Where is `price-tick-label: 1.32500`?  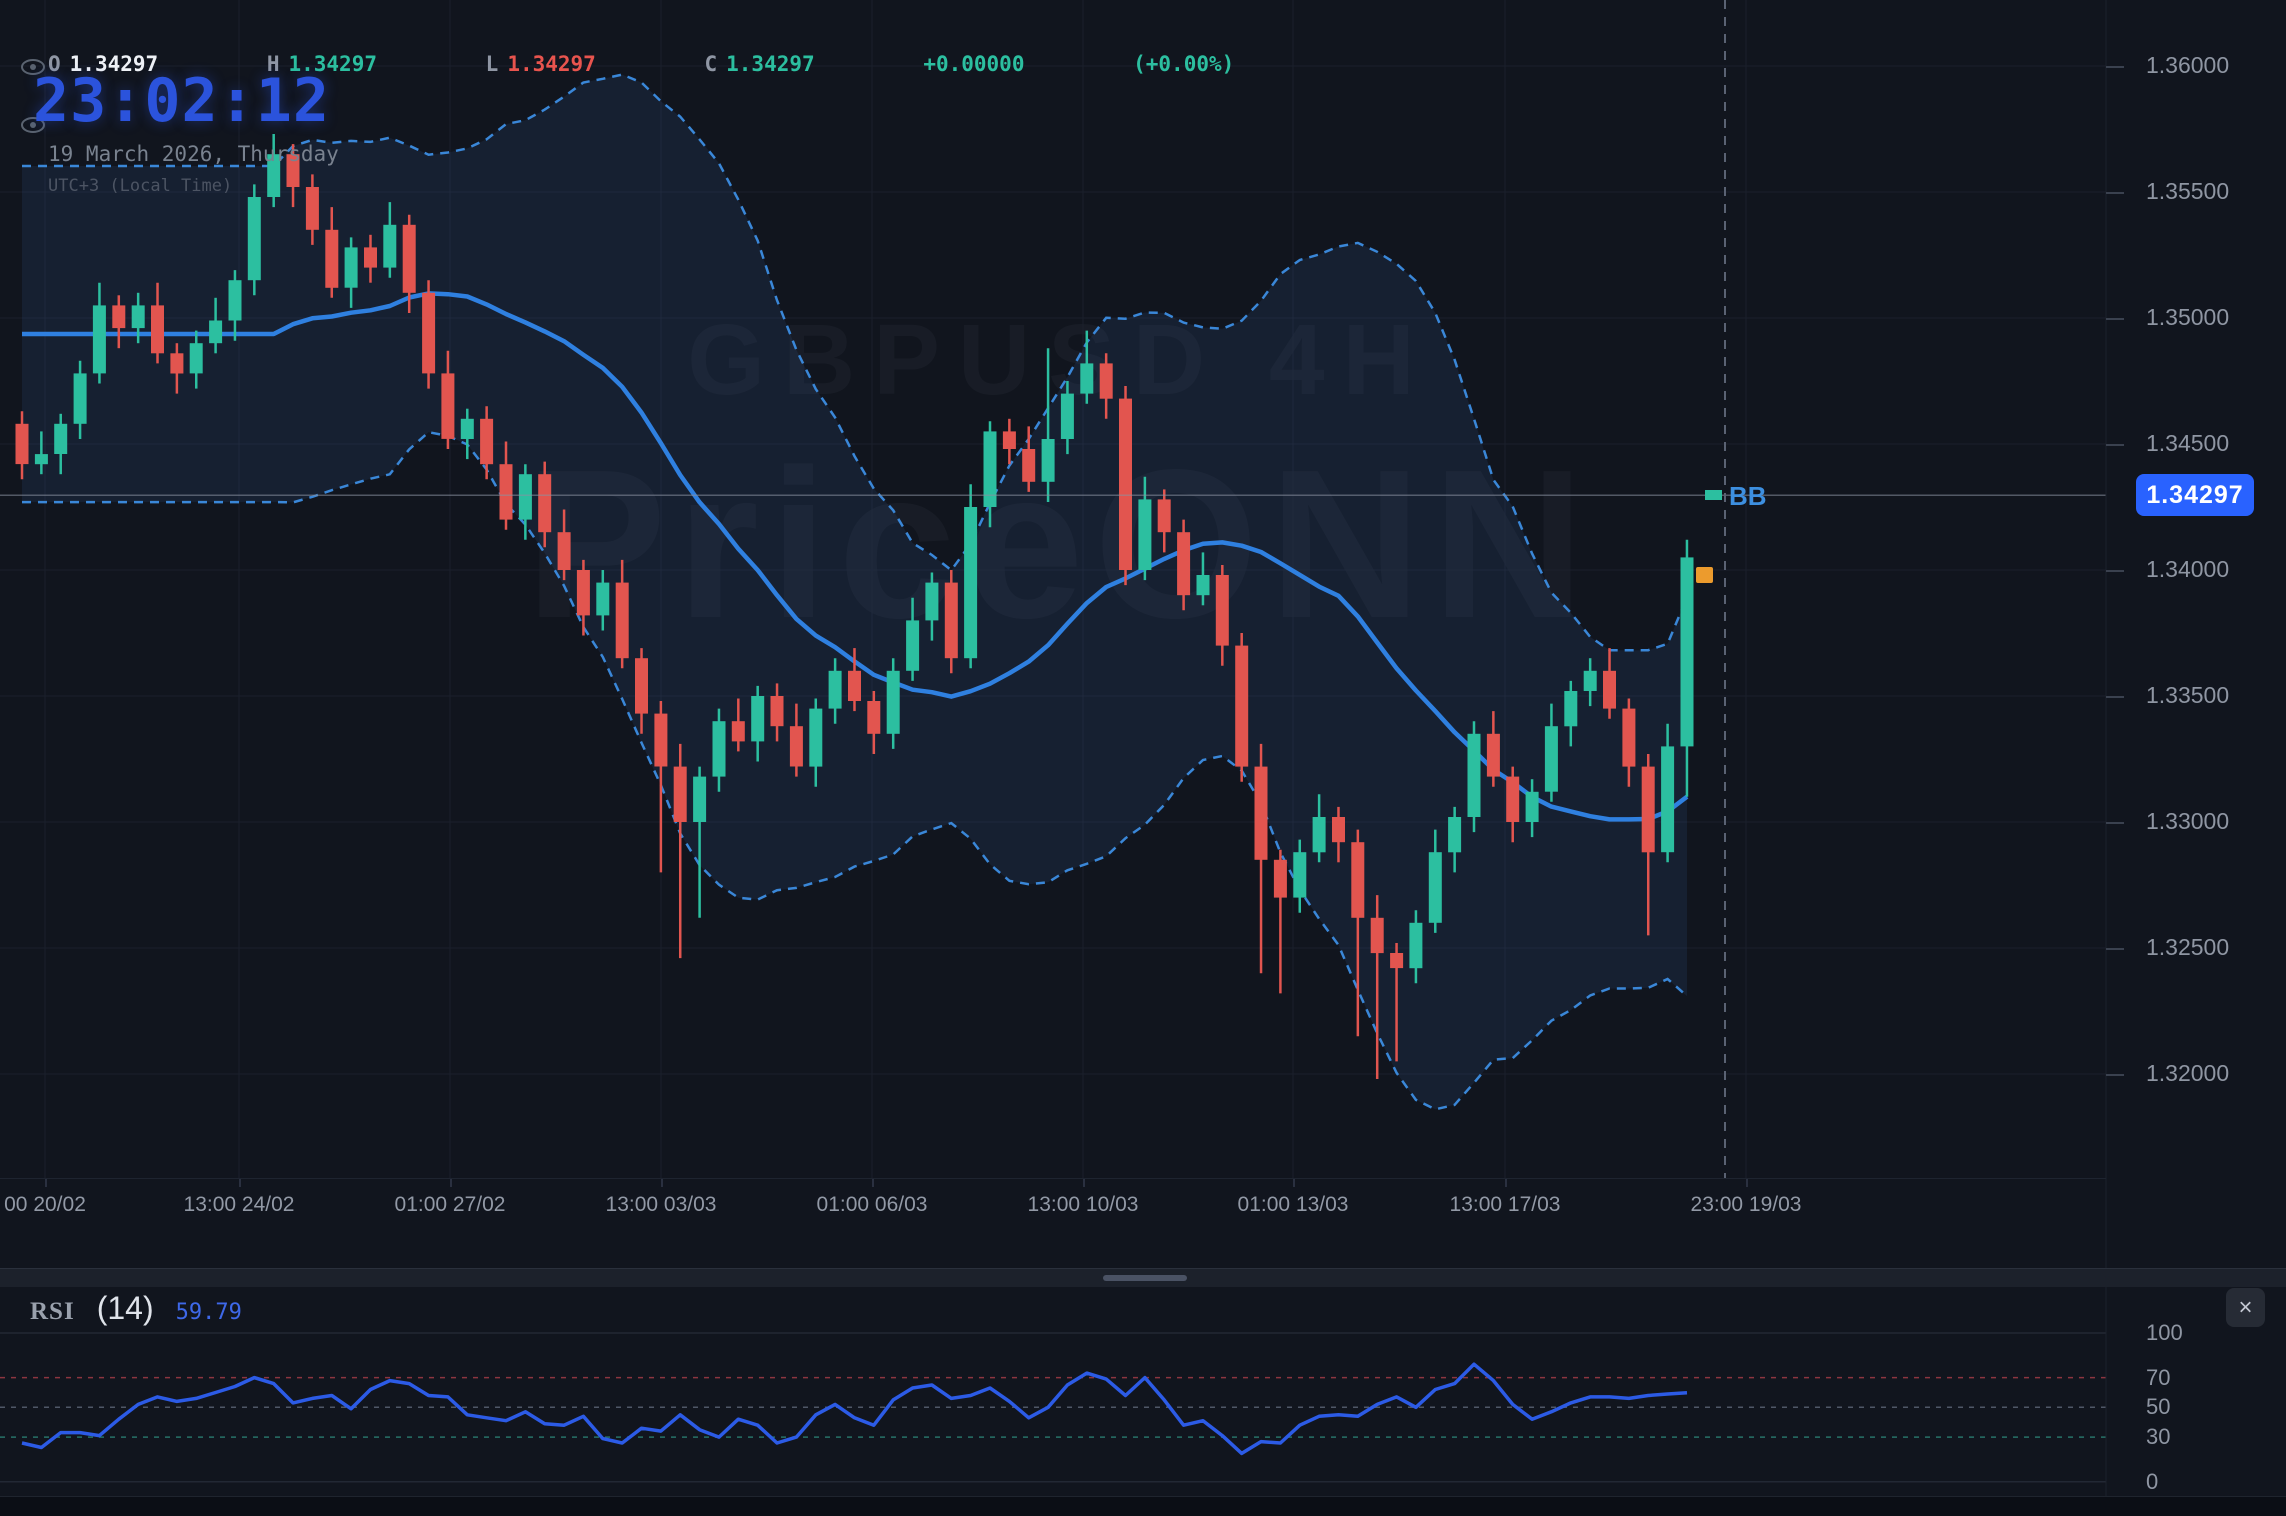 price-tick-label: 1.32500 is located at coordinates (2188, 947).